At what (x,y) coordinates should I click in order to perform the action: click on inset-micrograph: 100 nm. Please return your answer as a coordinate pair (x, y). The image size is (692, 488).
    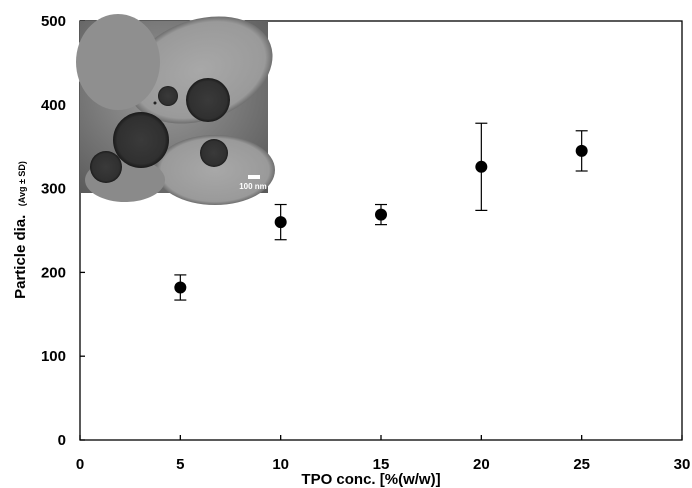
    Looking at the image, I should click on (175, 109).